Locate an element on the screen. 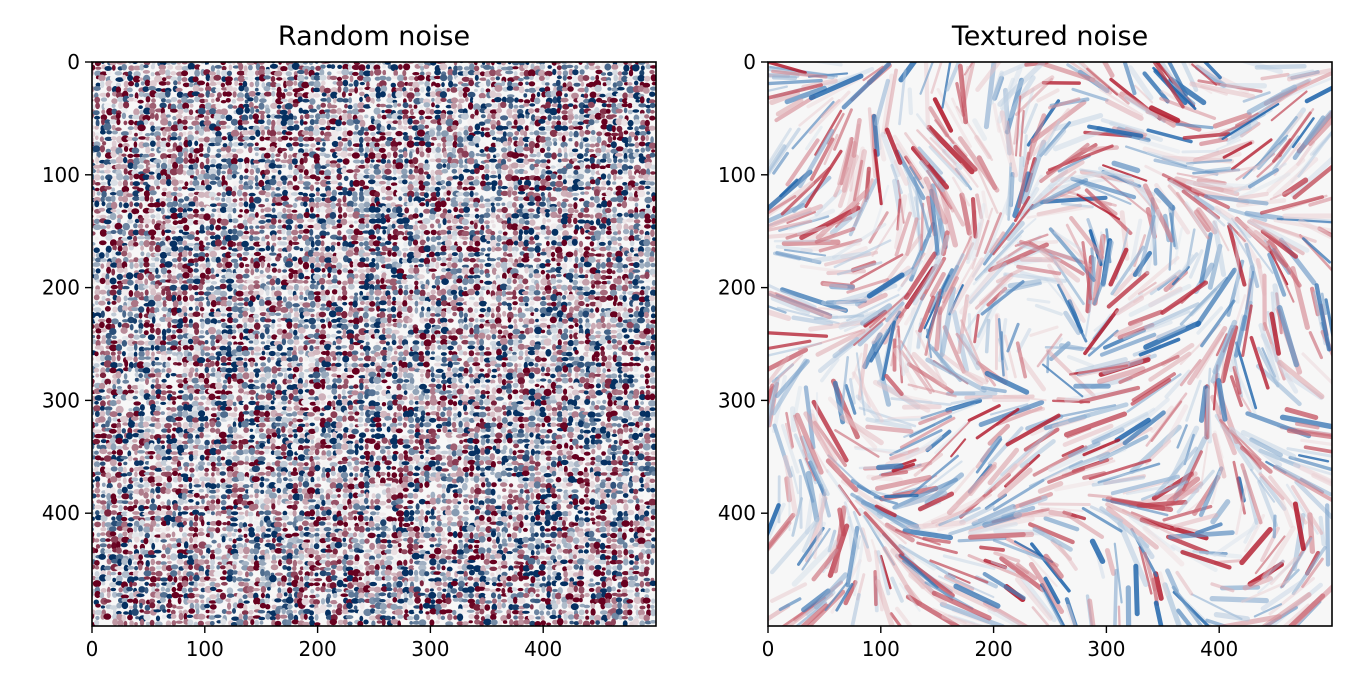 This screenshot has height=693, width=1352. random-noise-y-tick-label: 0 is located at coordinates (73, 62).